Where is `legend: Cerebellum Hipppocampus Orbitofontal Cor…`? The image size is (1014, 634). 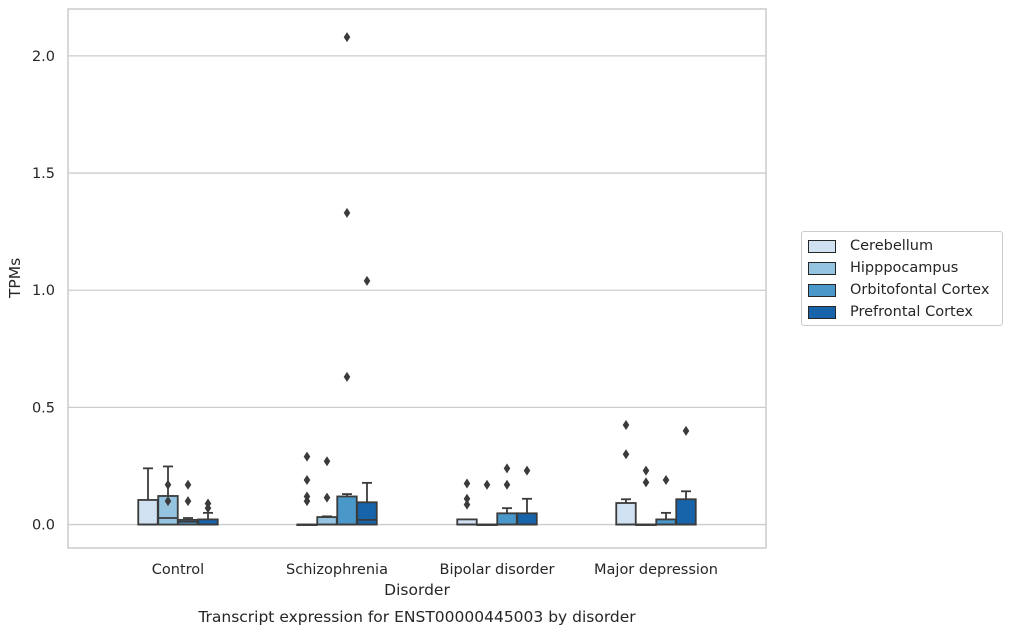
legend: Cerebellum Hipppocampus Orbitofontal Cor… is located at coordinates (902, 278).